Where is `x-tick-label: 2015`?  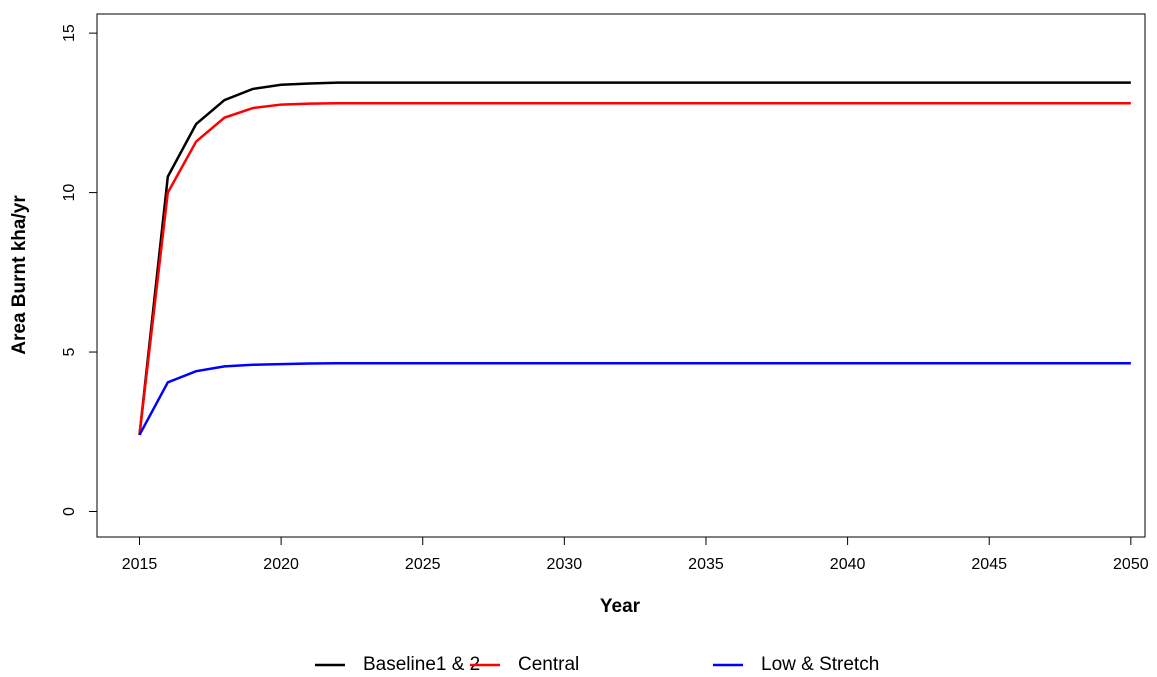 x-tick-label: 2015 is located at coordinates (140, 564).